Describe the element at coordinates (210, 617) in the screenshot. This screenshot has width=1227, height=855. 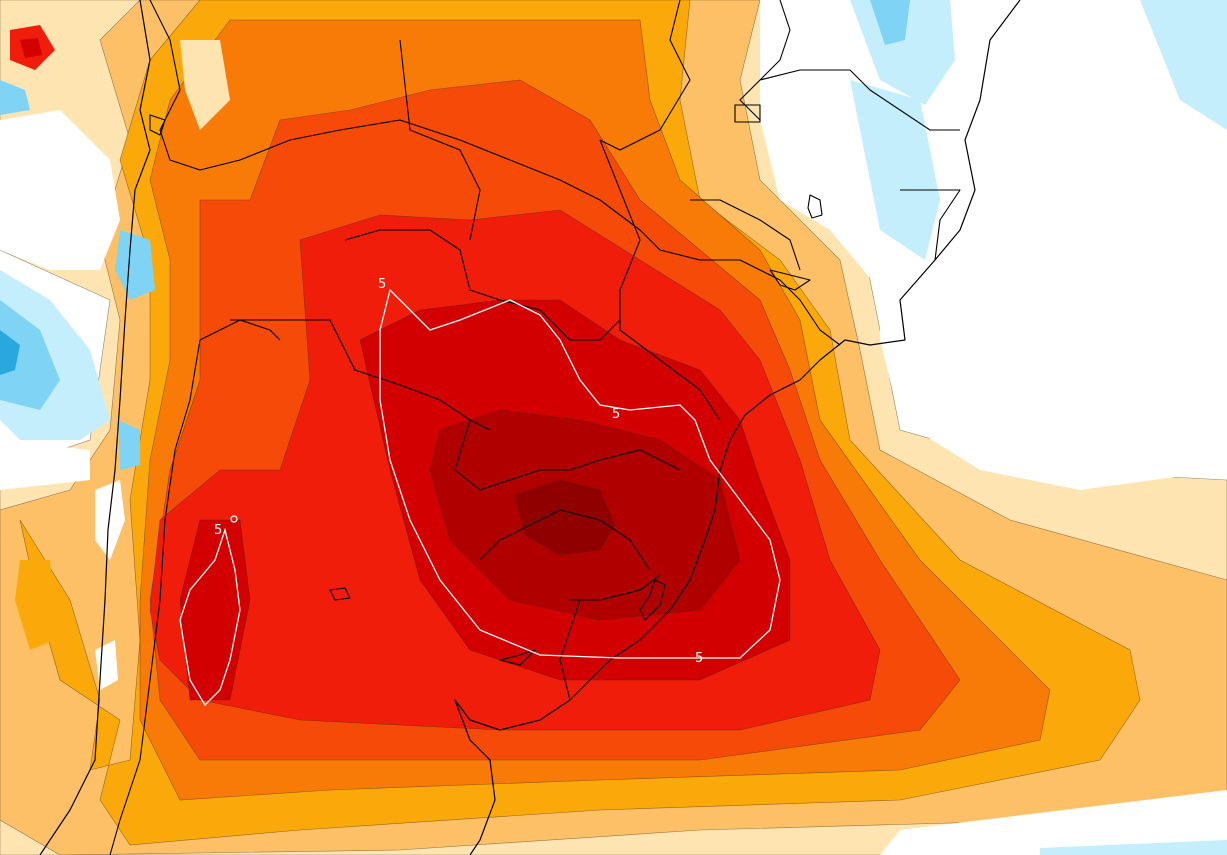
I see `isoline-5-west` at that location.